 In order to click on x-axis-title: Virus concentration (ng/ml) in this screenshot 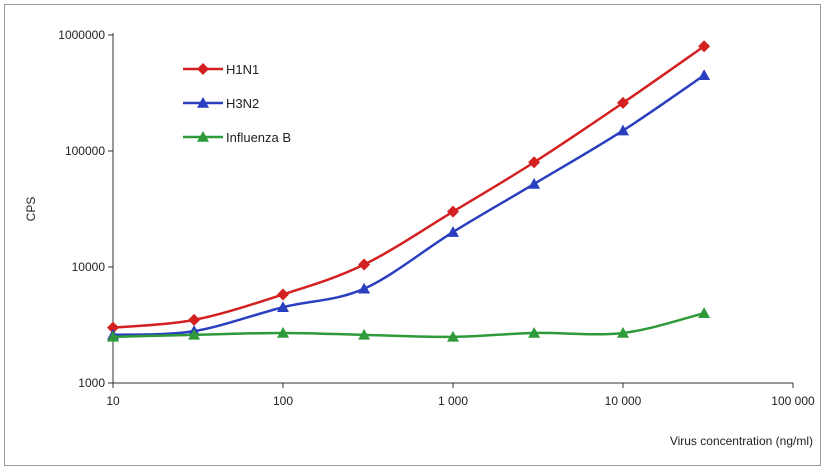, I will do `click(741, 441)`.